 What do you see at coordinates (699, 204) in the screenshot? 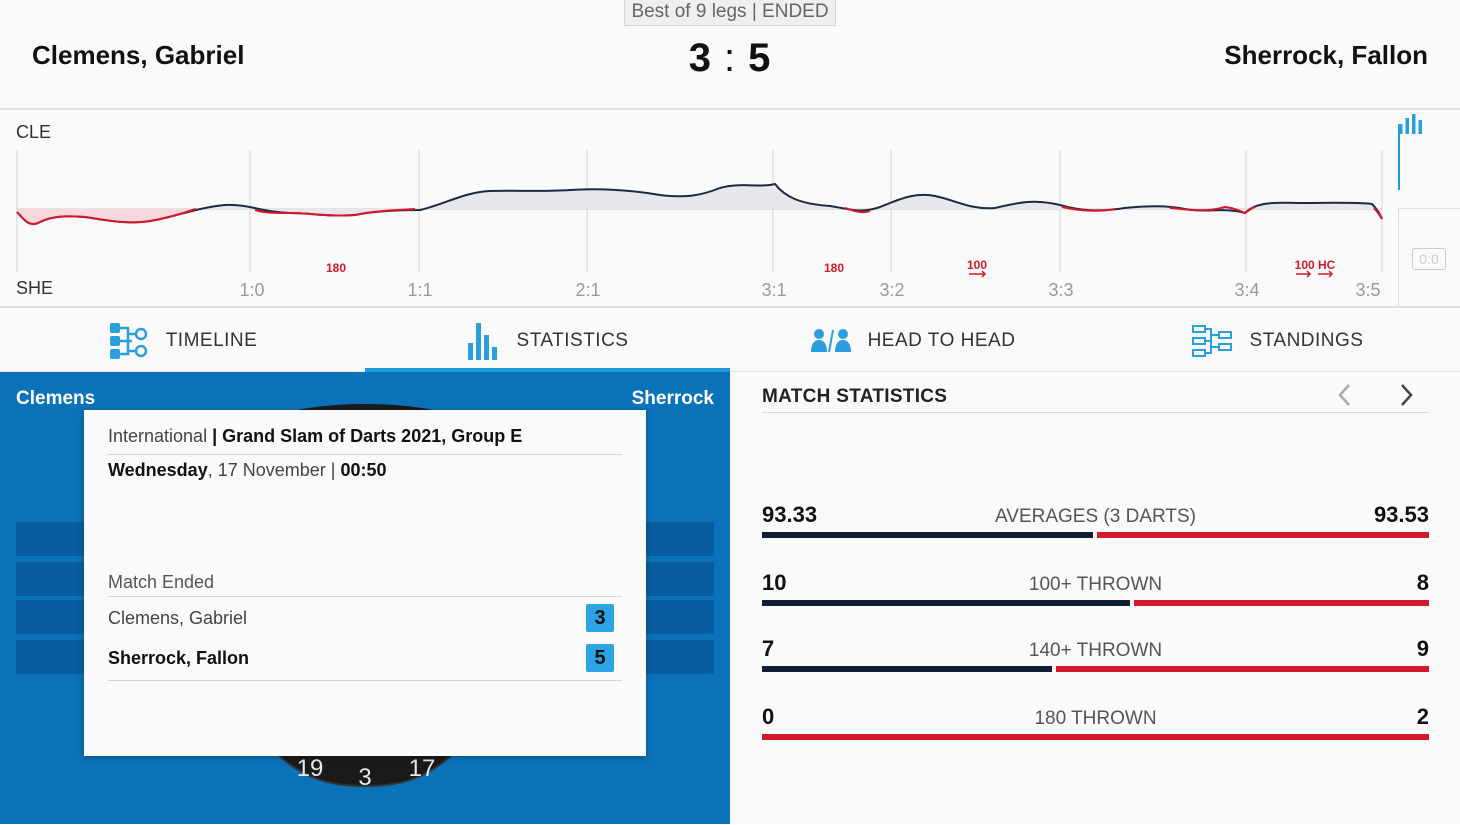
I see `momentum-area` at bounding box center [699, 204].